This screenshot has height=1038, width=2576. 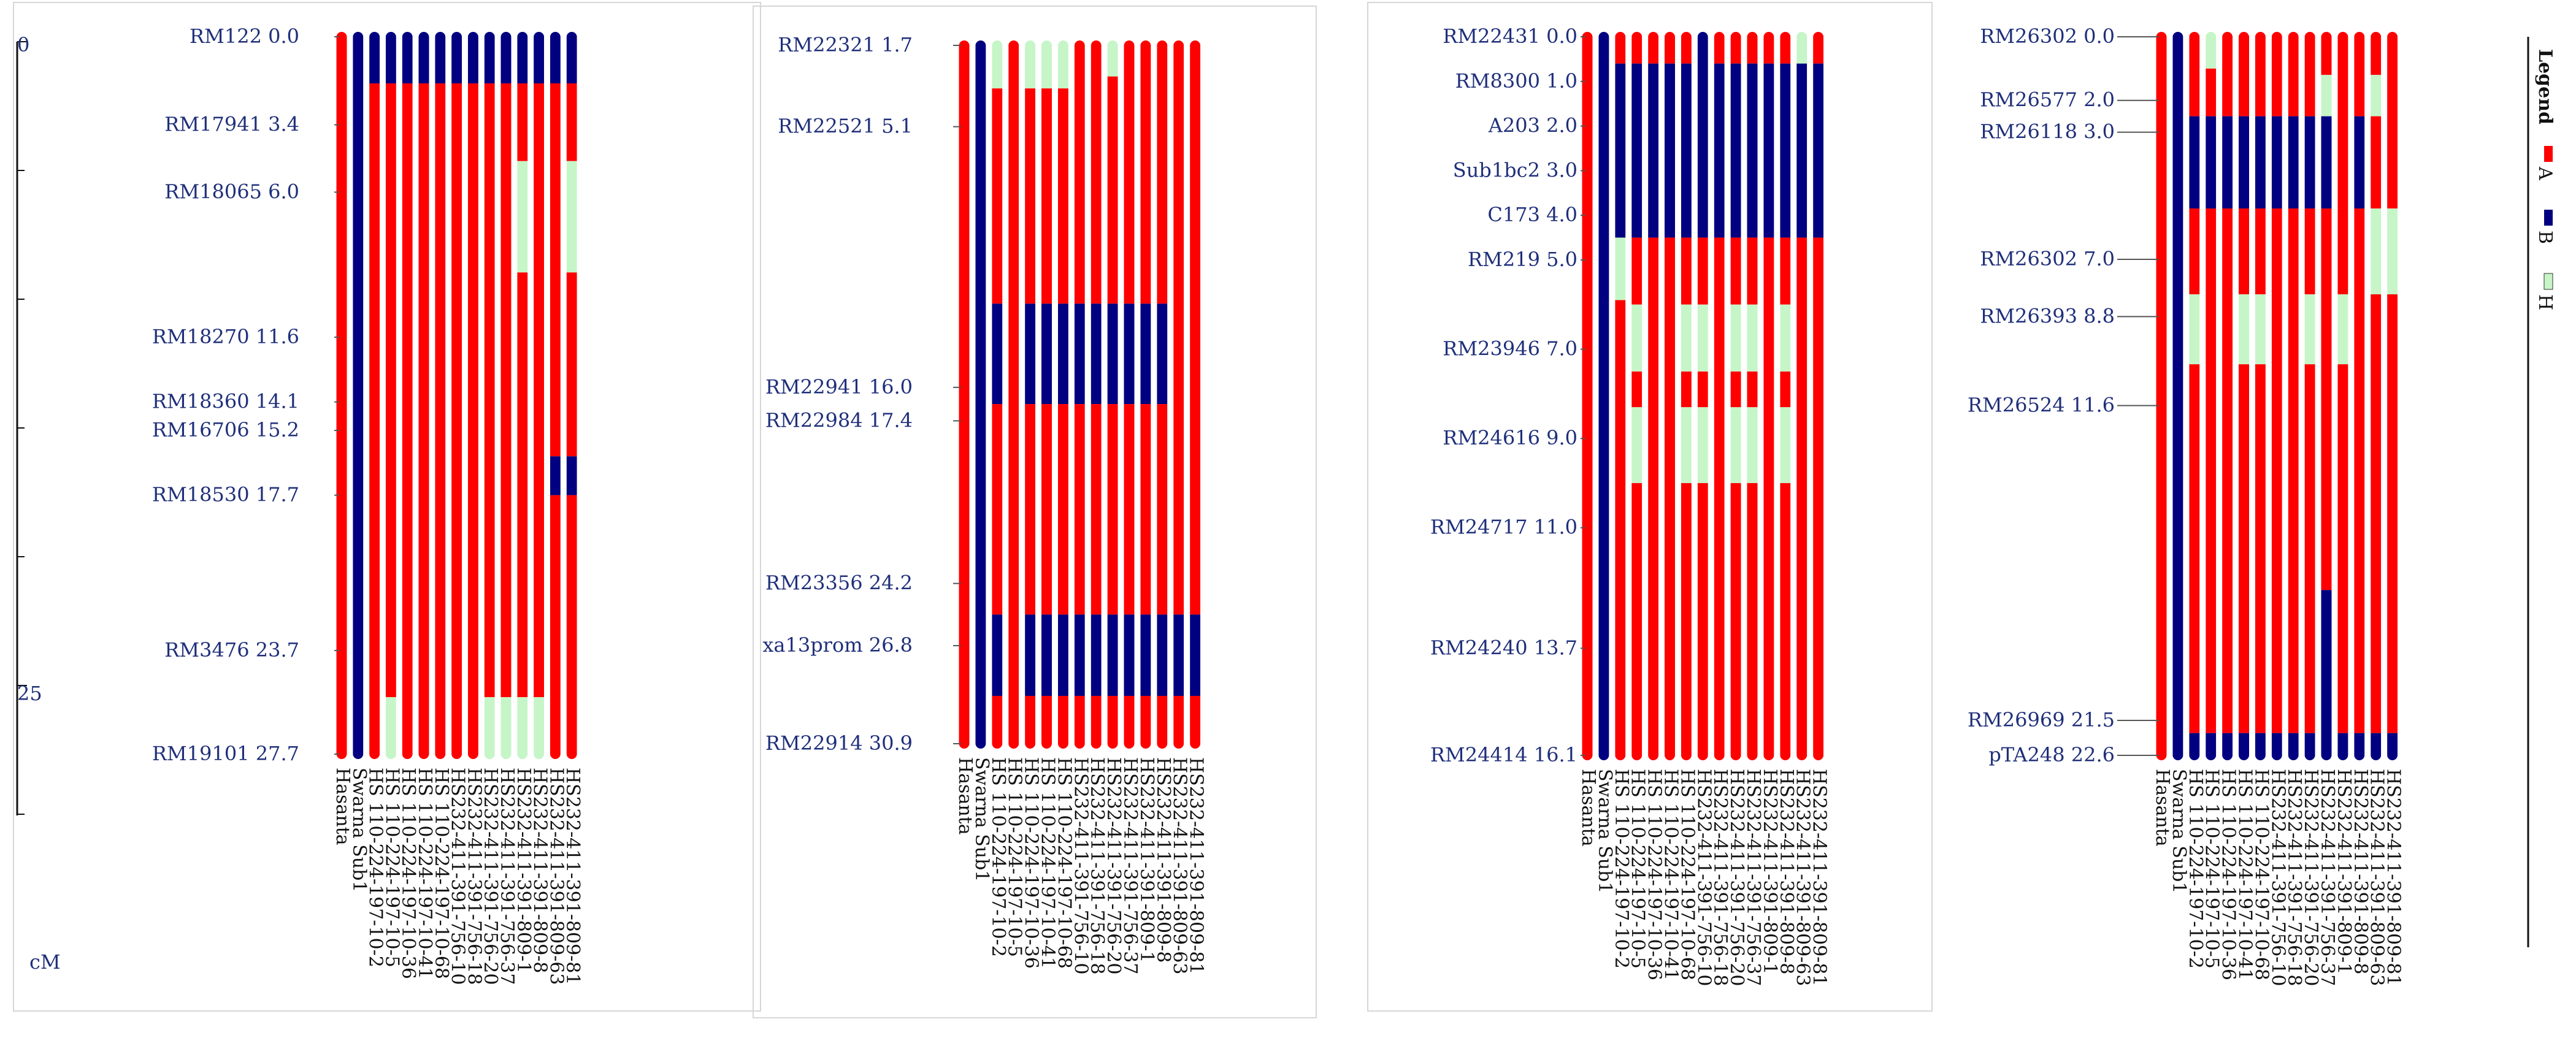 What do you see at coordinates (1720, 878) in the screenshot?
I see `genotype-label: HS232-411-391-756-18` at bounding box center [1720, 878].